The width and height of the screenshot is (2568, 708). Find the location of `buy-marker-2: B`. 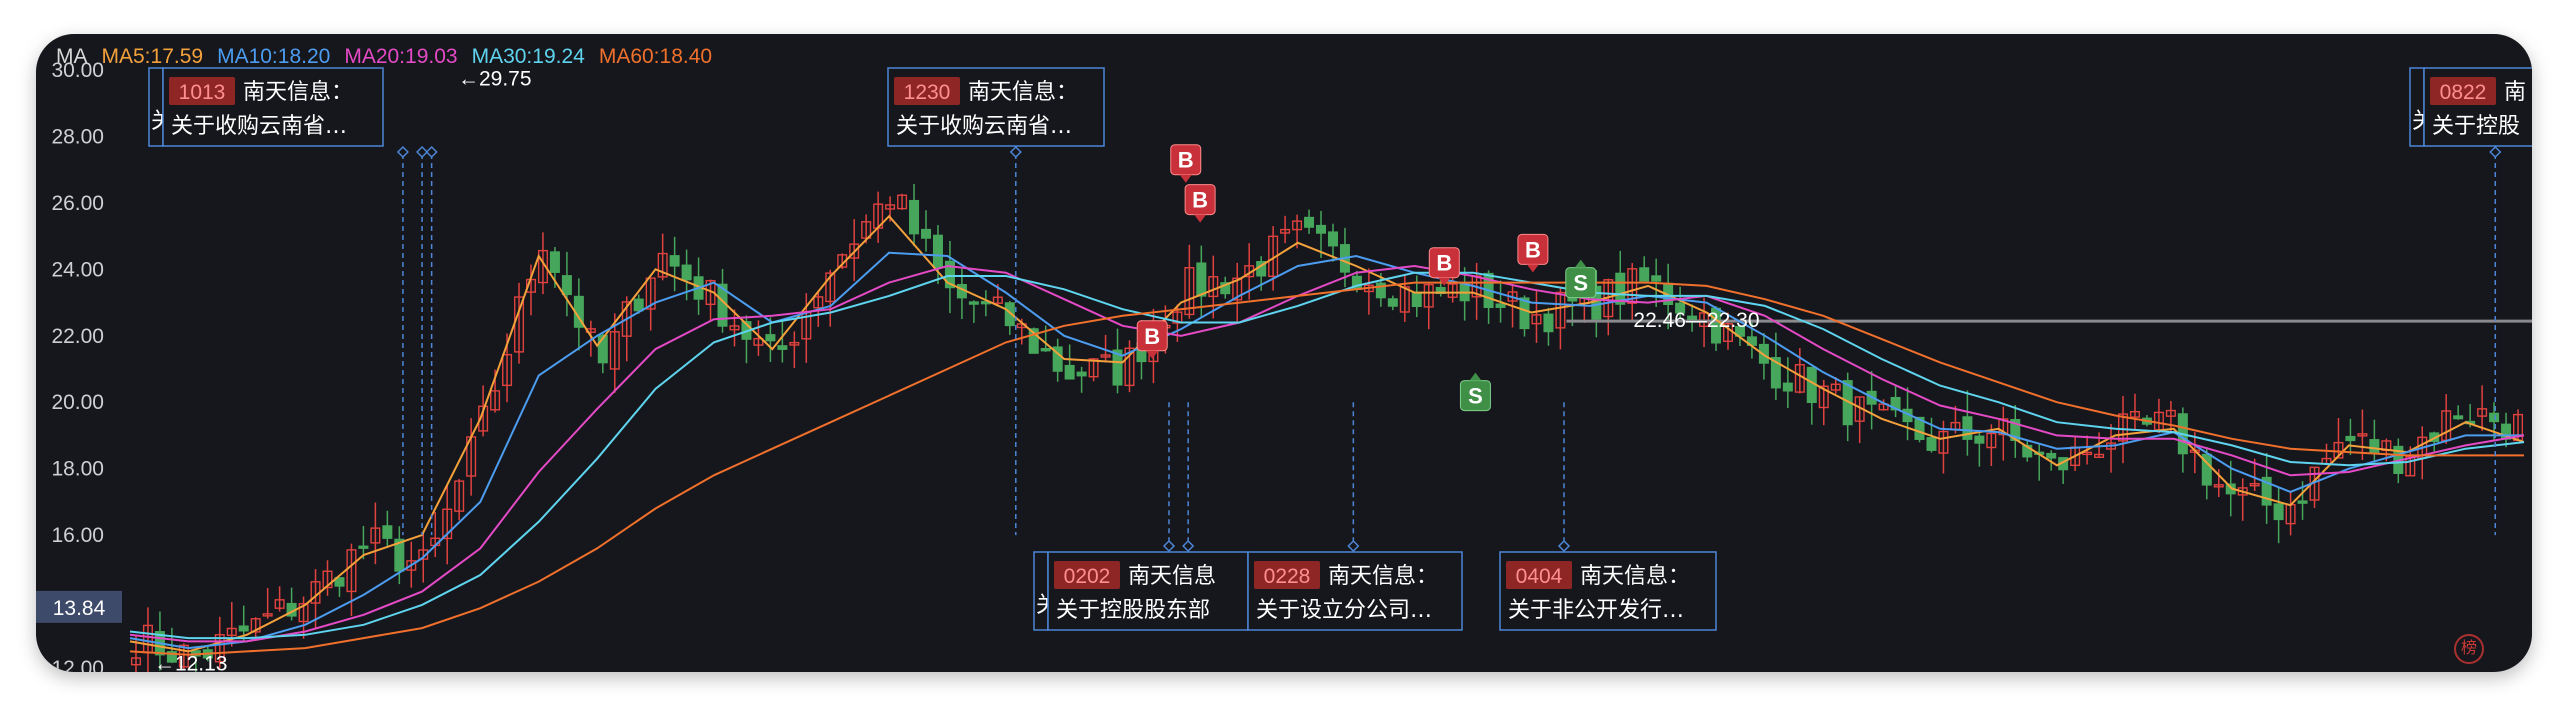

buy-marker-2: B is located at coordinates (1152, 339).